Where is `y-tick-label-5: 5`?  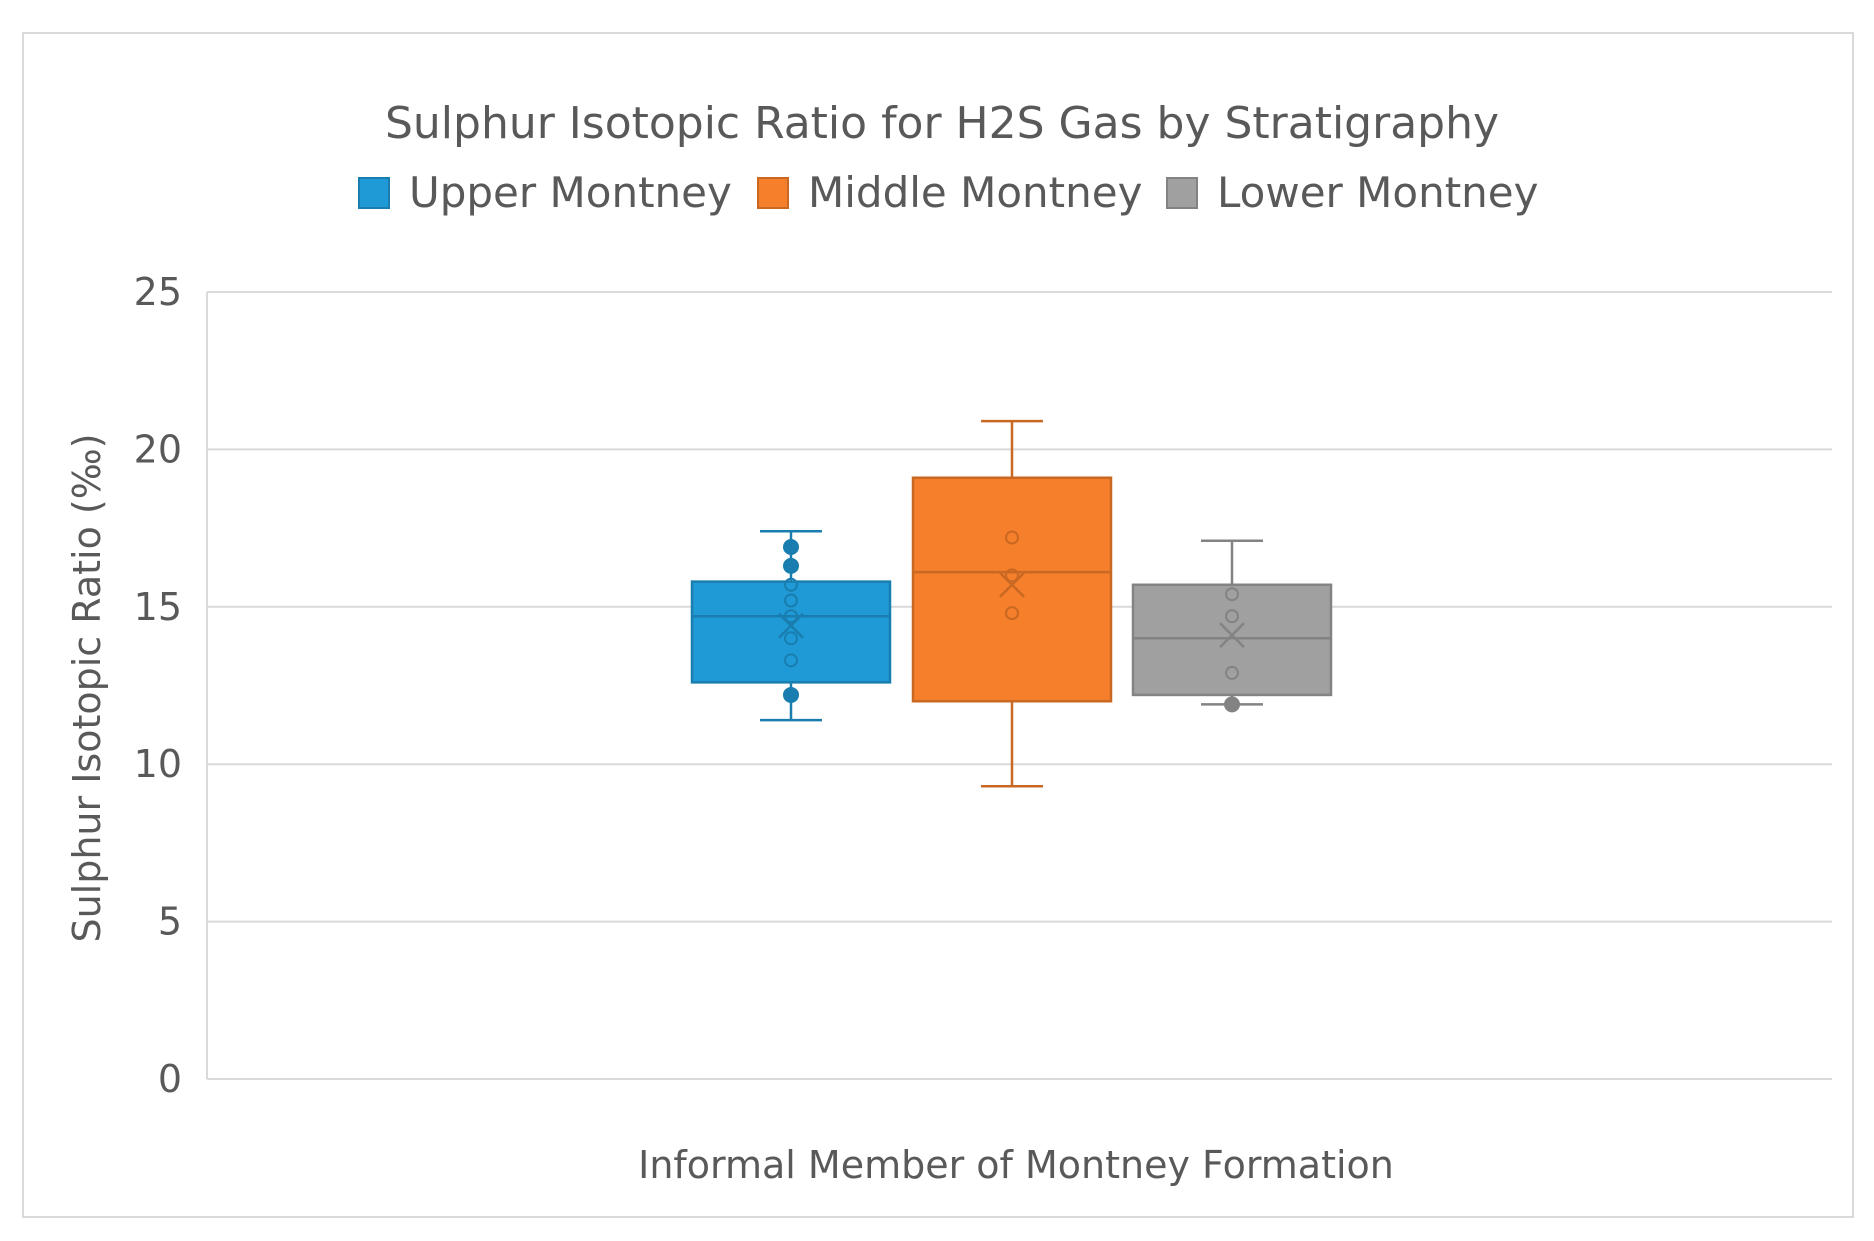
y-tick-label-5: 5 is located at coordinates (170, 922).